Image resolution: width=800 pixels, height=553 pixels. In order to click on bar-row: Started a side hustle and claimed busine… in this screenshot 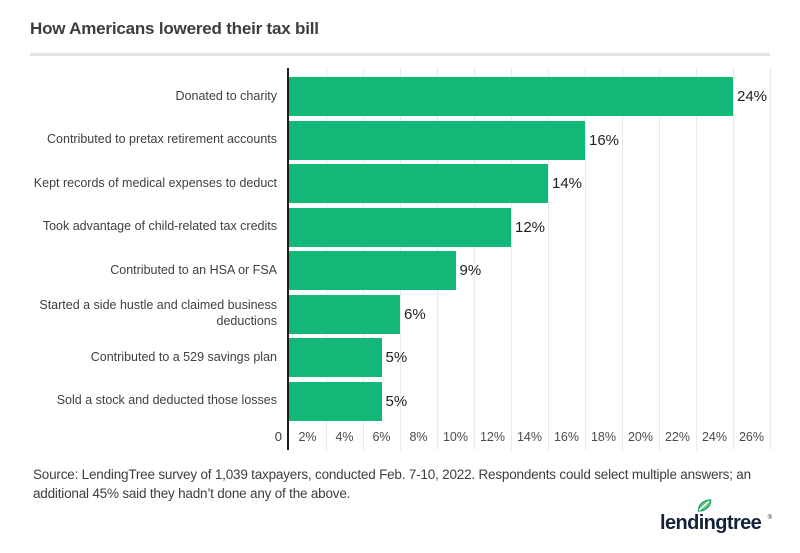, I will do `click(400, 314)`.